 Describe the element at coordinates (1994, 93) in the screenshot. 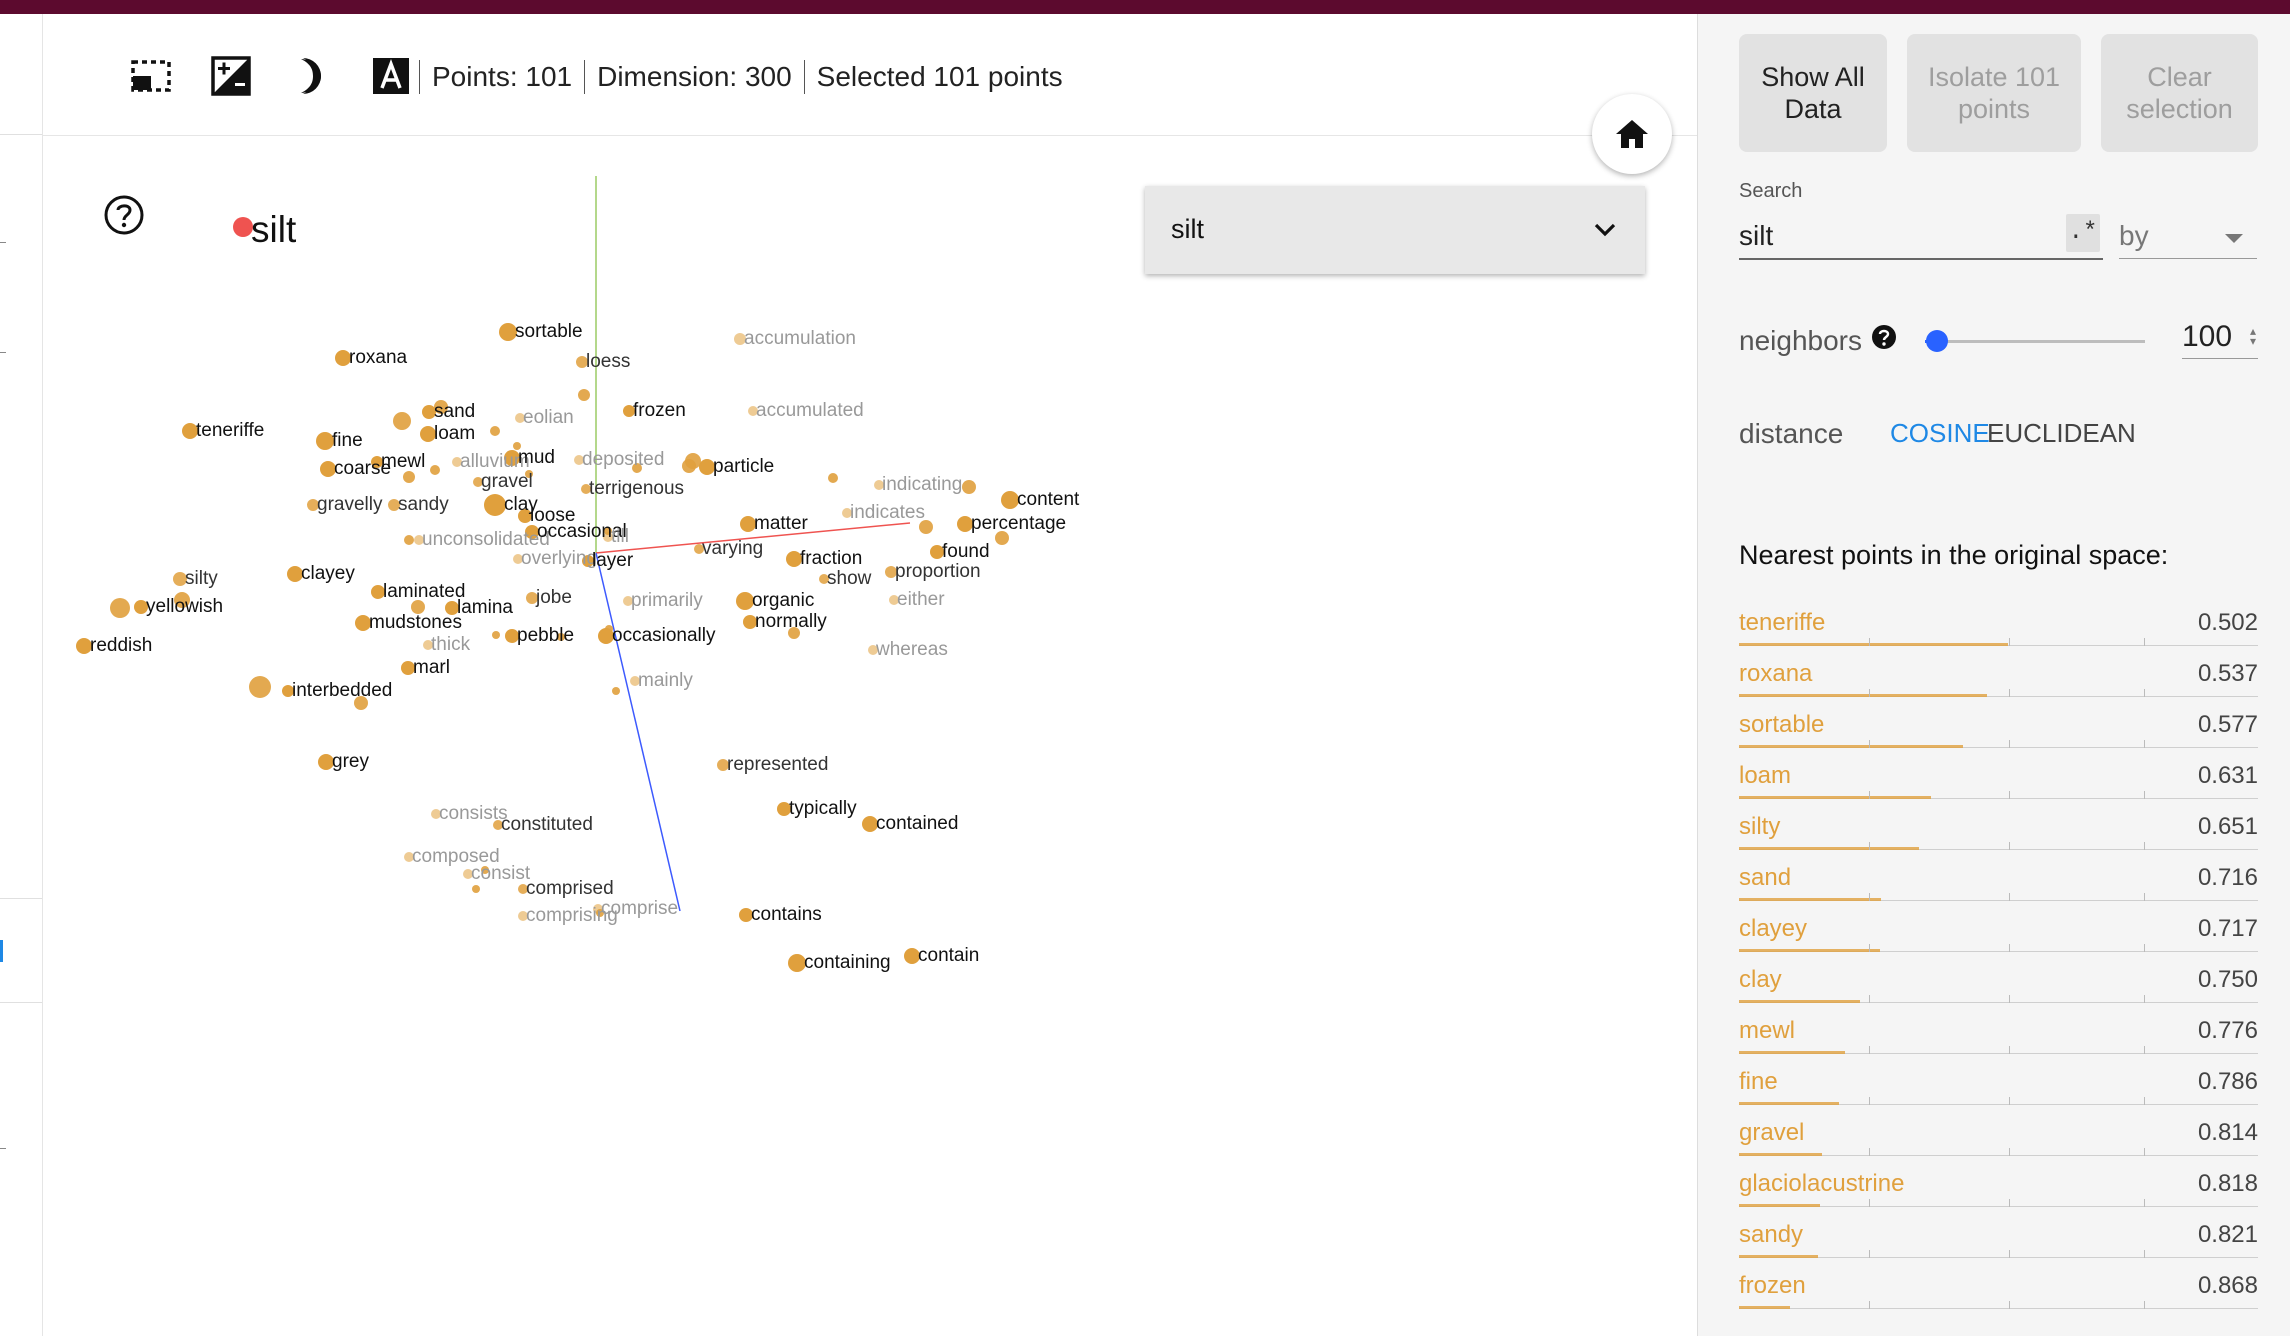

I see `isolate-points-button: Isolate 101 points` at that location.